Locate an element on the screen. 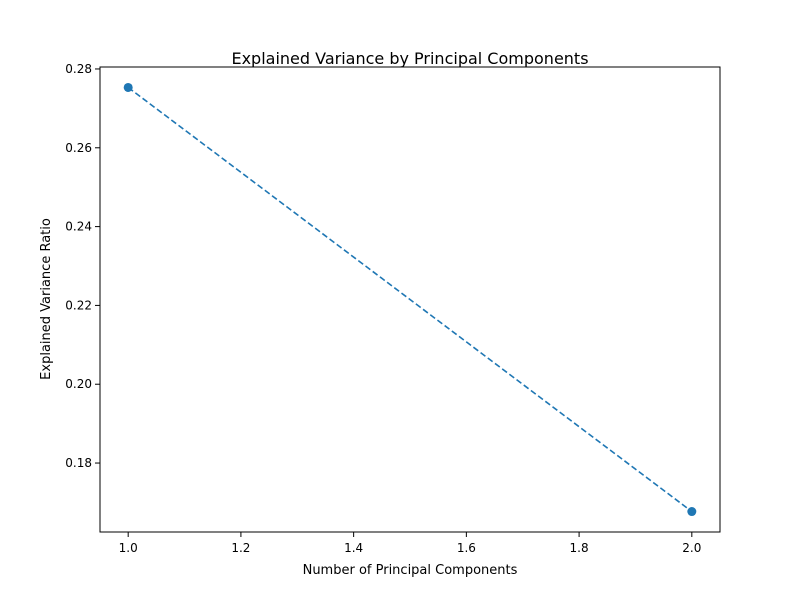 This screenshot has width=800, height=600. x-tick-label: 1.8 is located at coordinates (579, 548).